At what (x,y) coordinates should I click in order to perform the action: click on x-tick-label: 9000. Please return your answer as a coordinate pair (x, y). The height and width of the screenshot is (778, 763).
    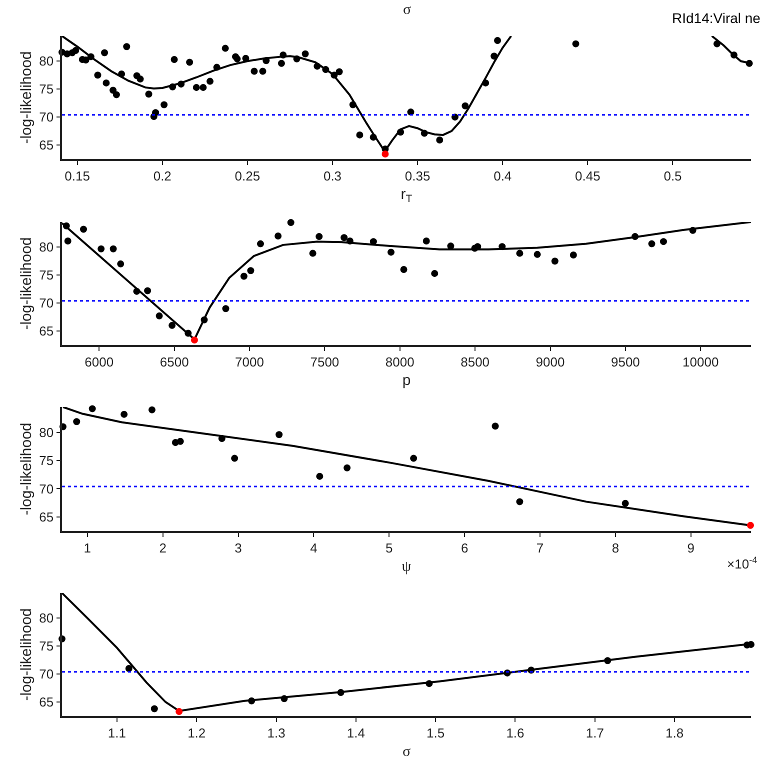
    Looking at the image, I should click on (550, 362).